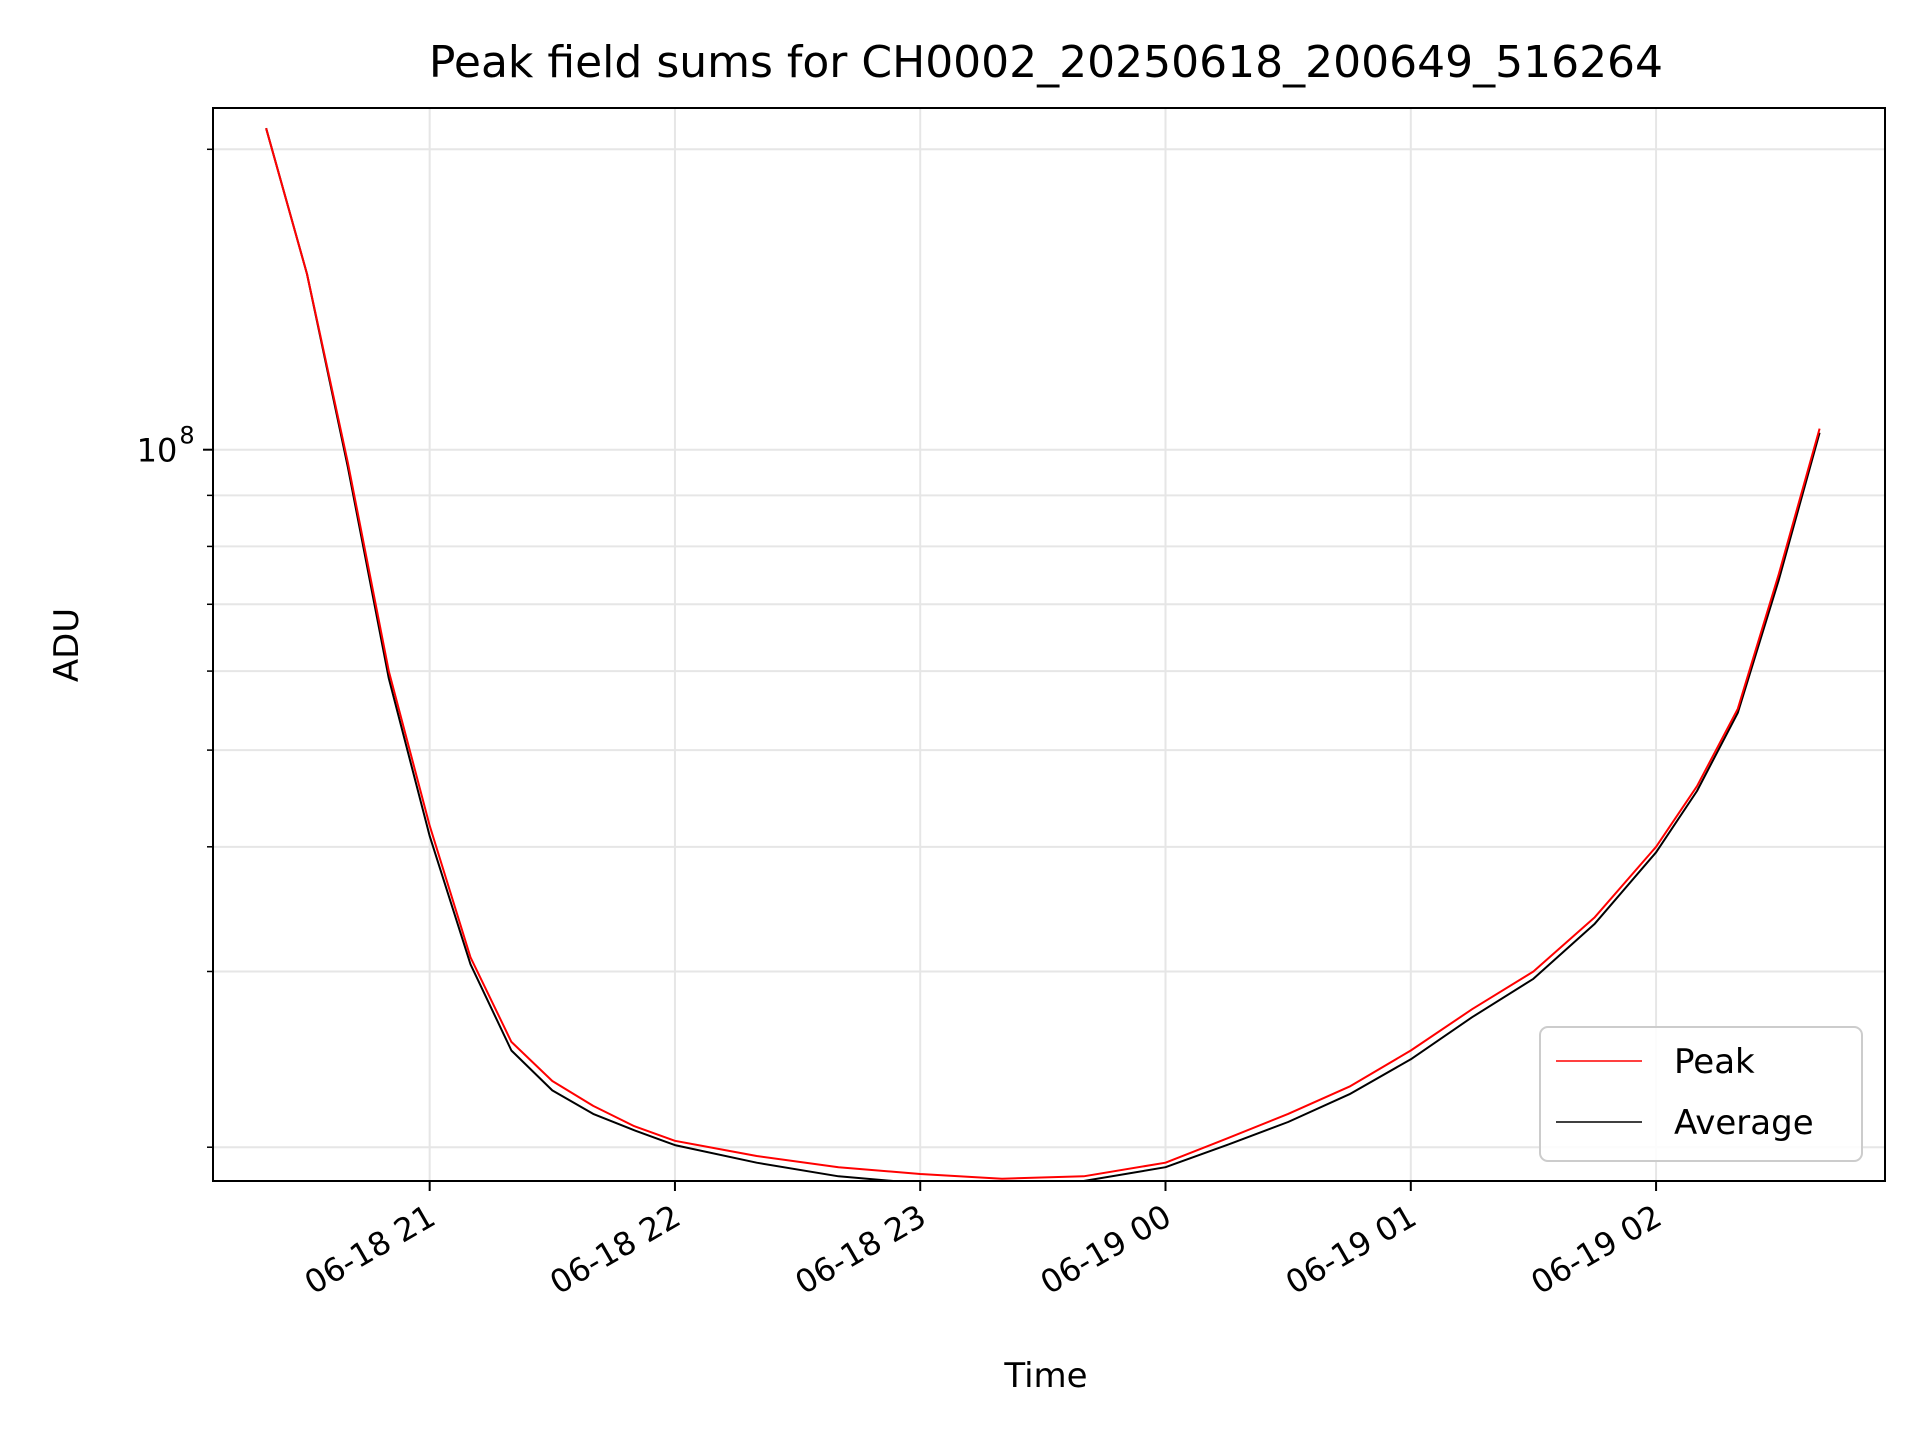 The image size is (1920, 1440). What do you see at coordinates (175, 648) in the screenshot?
I see `y-axis: 10 8` at bounding box center [175, 648].